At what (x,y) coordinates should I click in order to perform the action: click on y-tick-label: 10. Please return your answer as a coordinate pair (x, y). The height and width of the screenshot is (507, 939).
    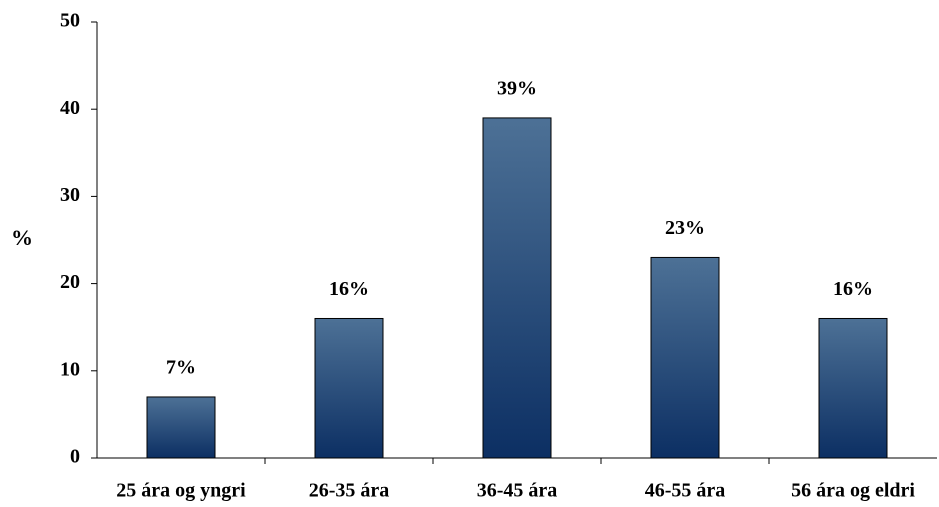
    Looking at the image, I should click on (70, 369).